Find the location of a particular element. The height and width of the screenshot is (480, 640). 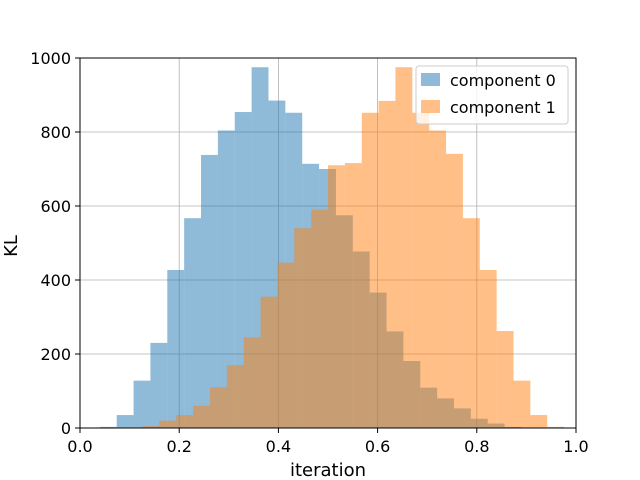

y-tick-label: 800 is located at coordinates (55, 132).